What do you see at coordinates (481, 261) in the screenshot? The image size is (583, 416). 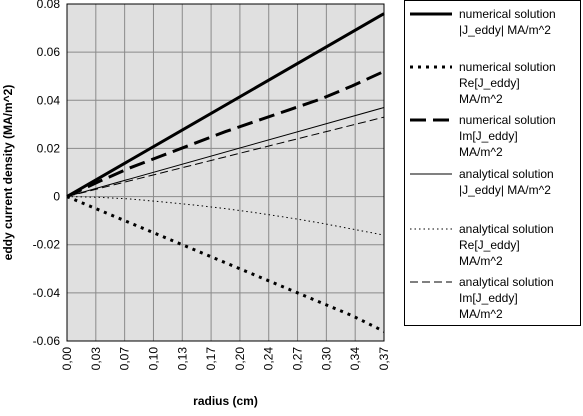 I see `legend-label-5: MA/m^2` at bounding box center [481, 261].